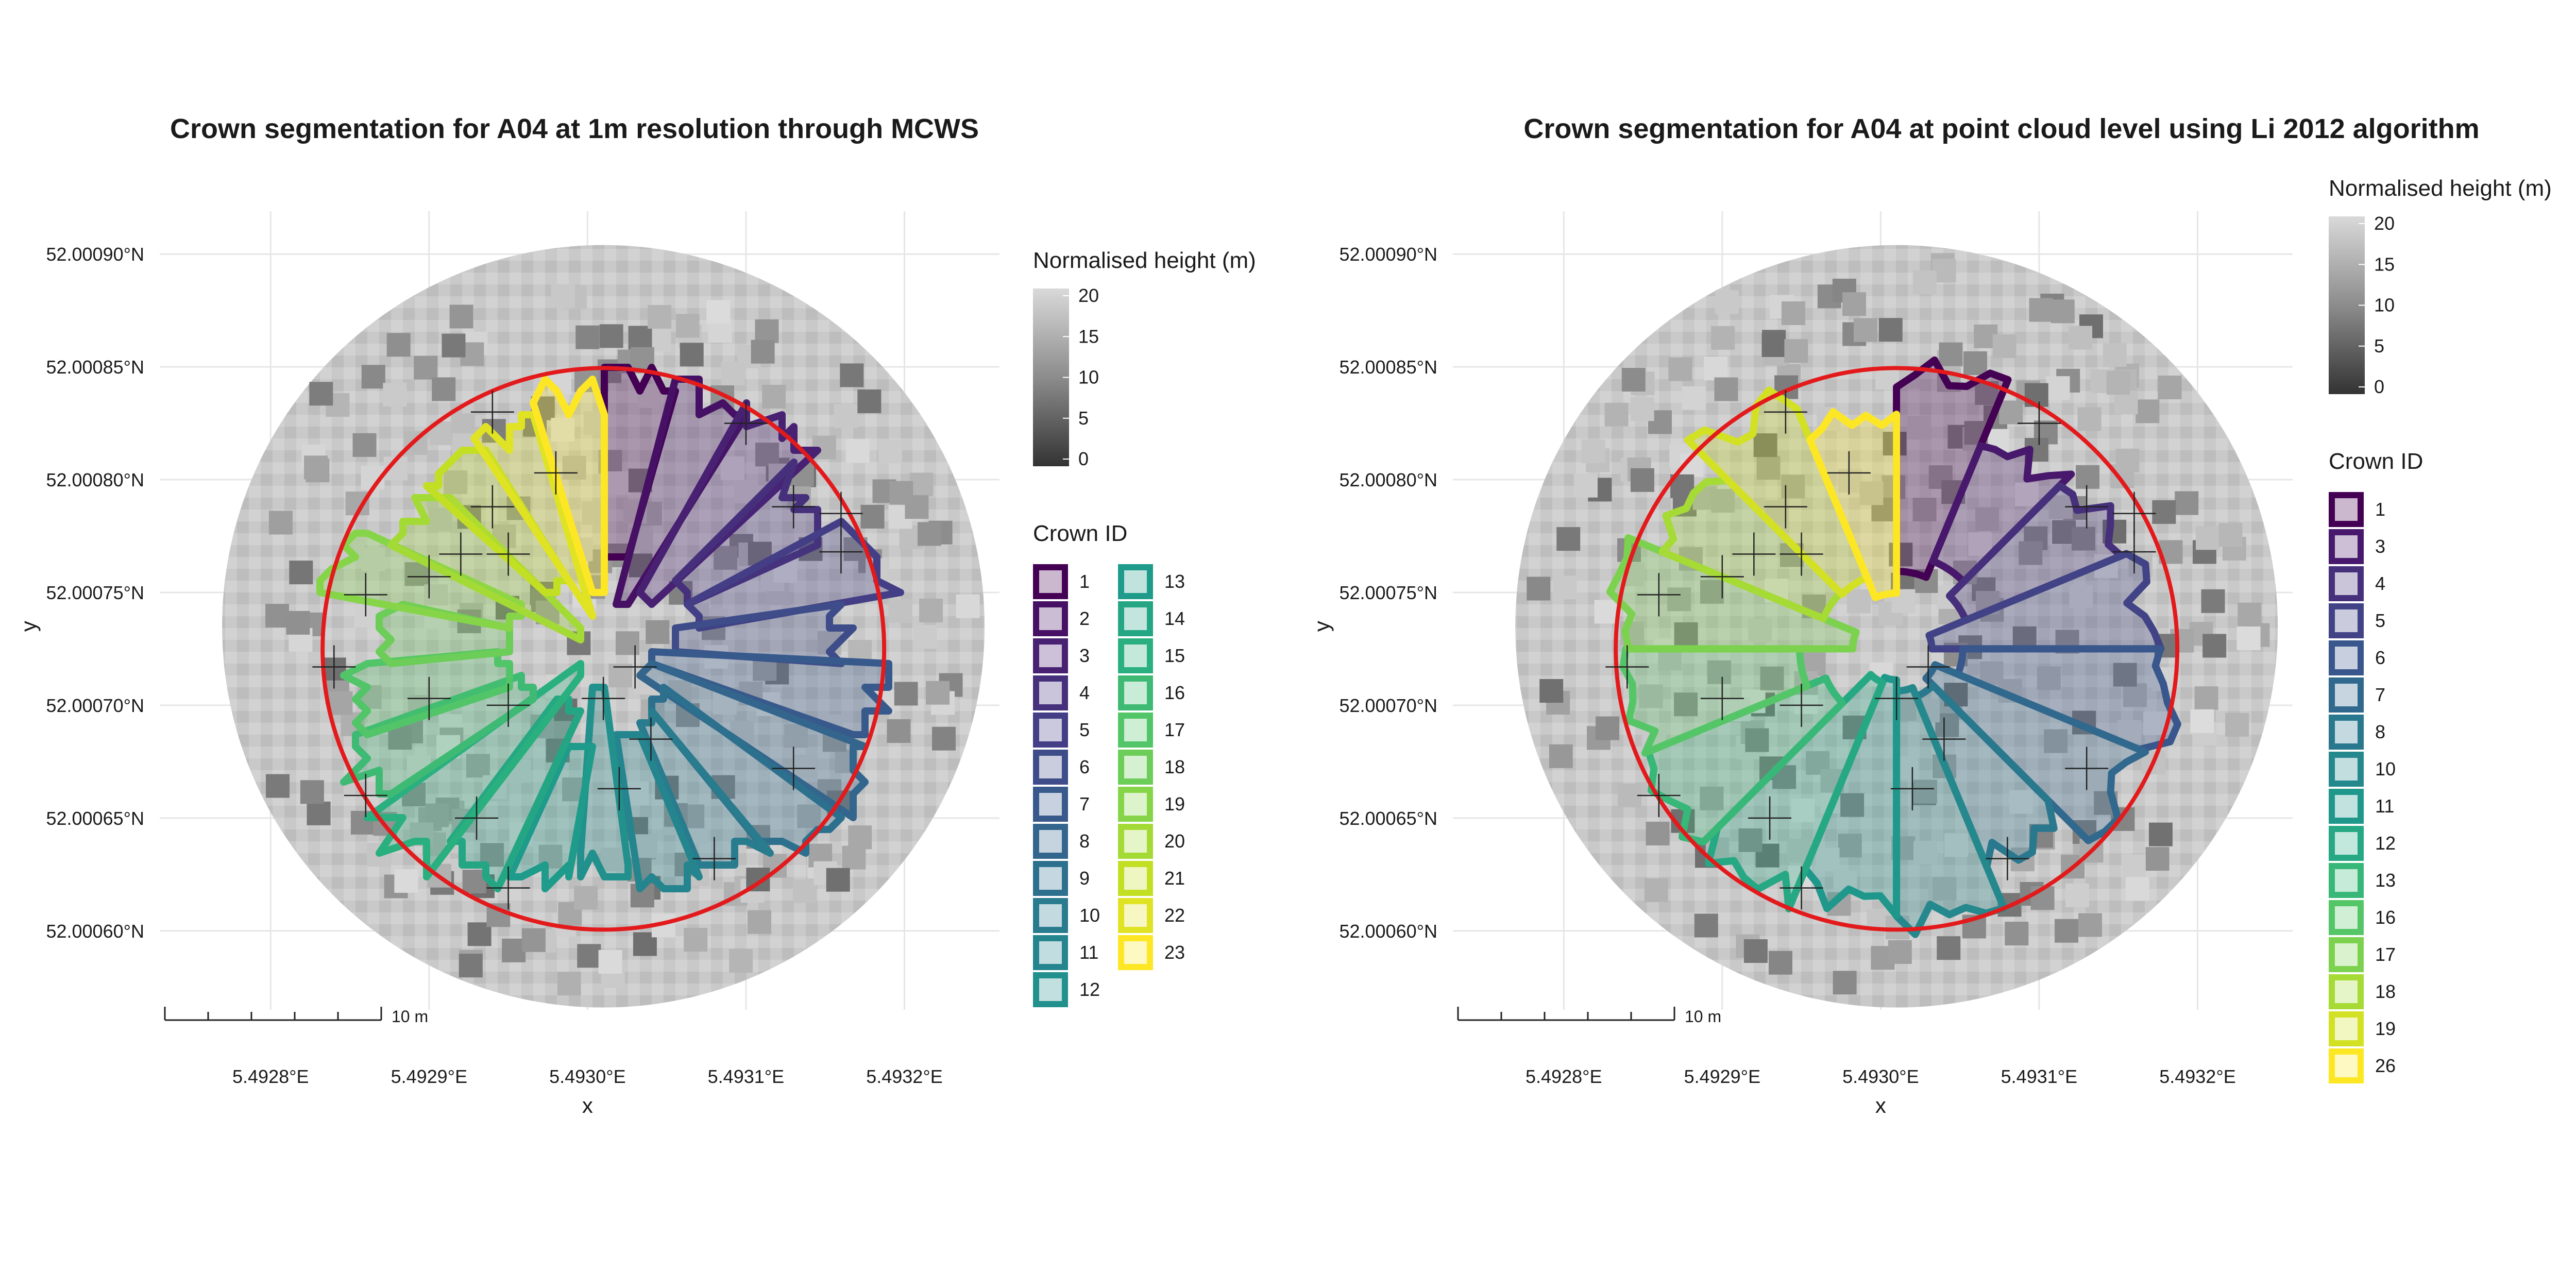  Describe the element at coordinates (1062, 878) in the screenshot. I see `crown-legend-item: 9` at that location.